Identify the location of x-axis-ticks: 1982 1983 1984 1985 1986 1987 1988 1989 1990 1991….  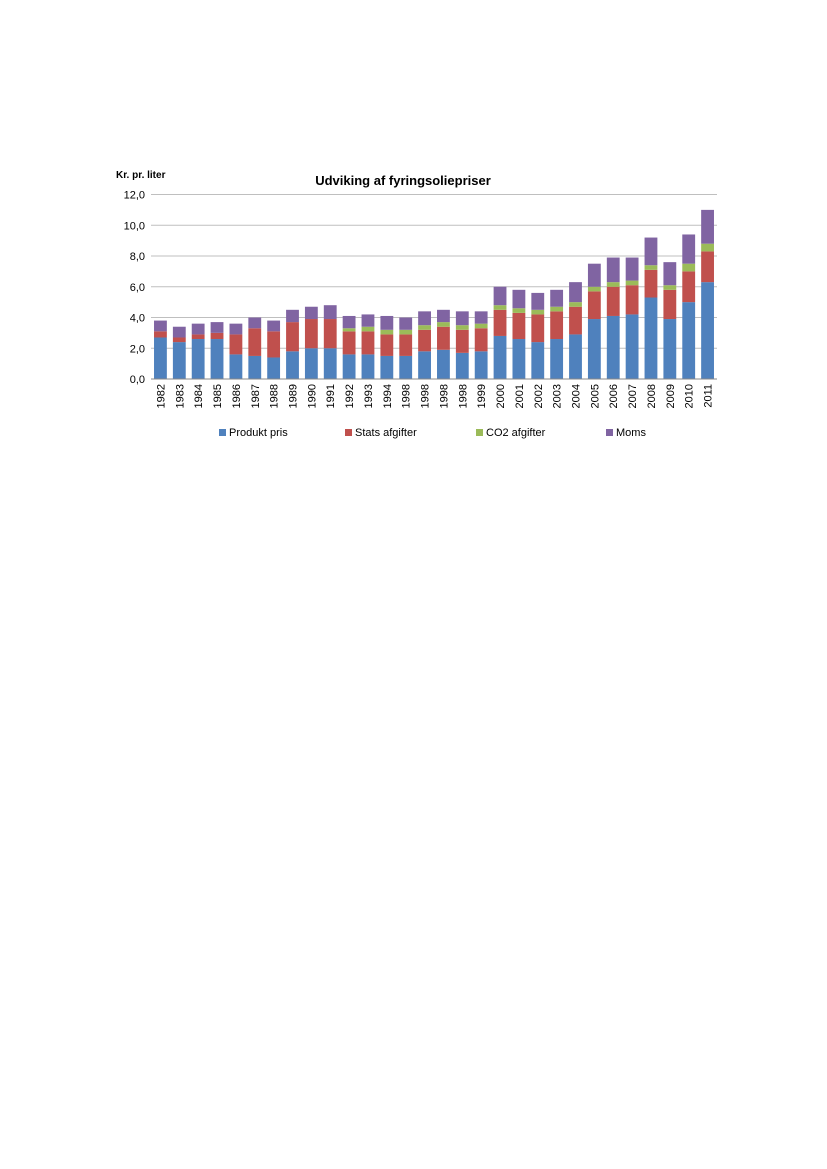
(434, 396).